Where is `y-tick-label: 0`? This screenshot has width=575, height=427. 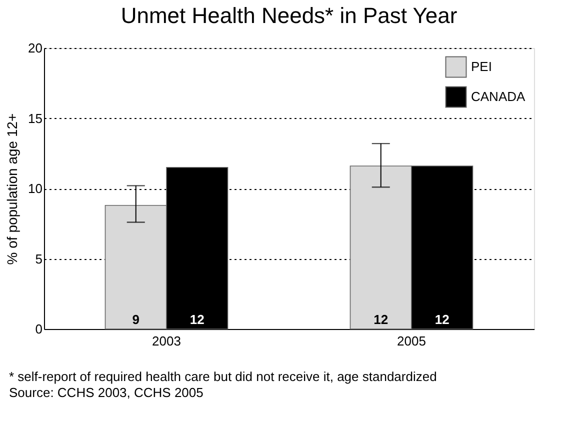 y-tick-label: 0 is located at coordinates (38, 329).